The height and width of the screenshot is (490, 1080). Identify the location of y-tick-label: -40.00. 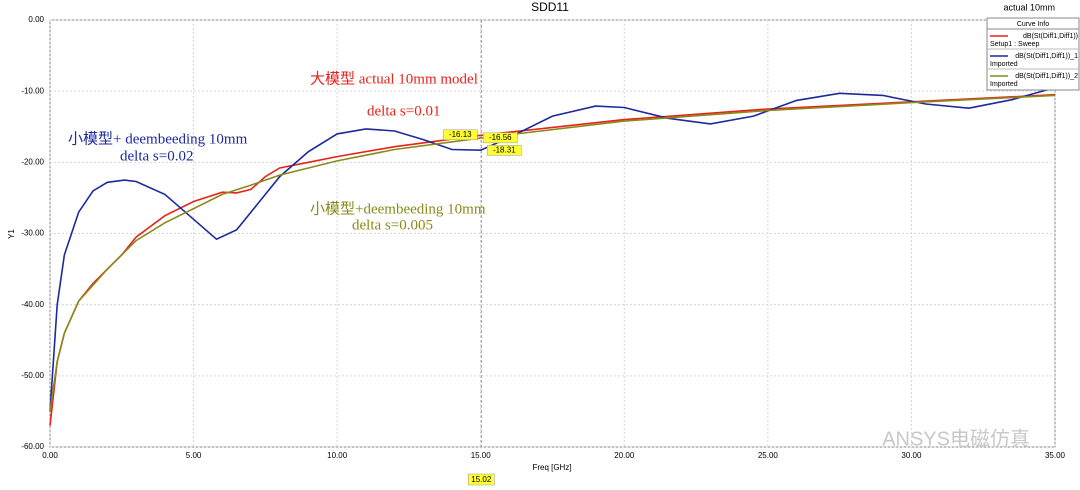
(32, 304).